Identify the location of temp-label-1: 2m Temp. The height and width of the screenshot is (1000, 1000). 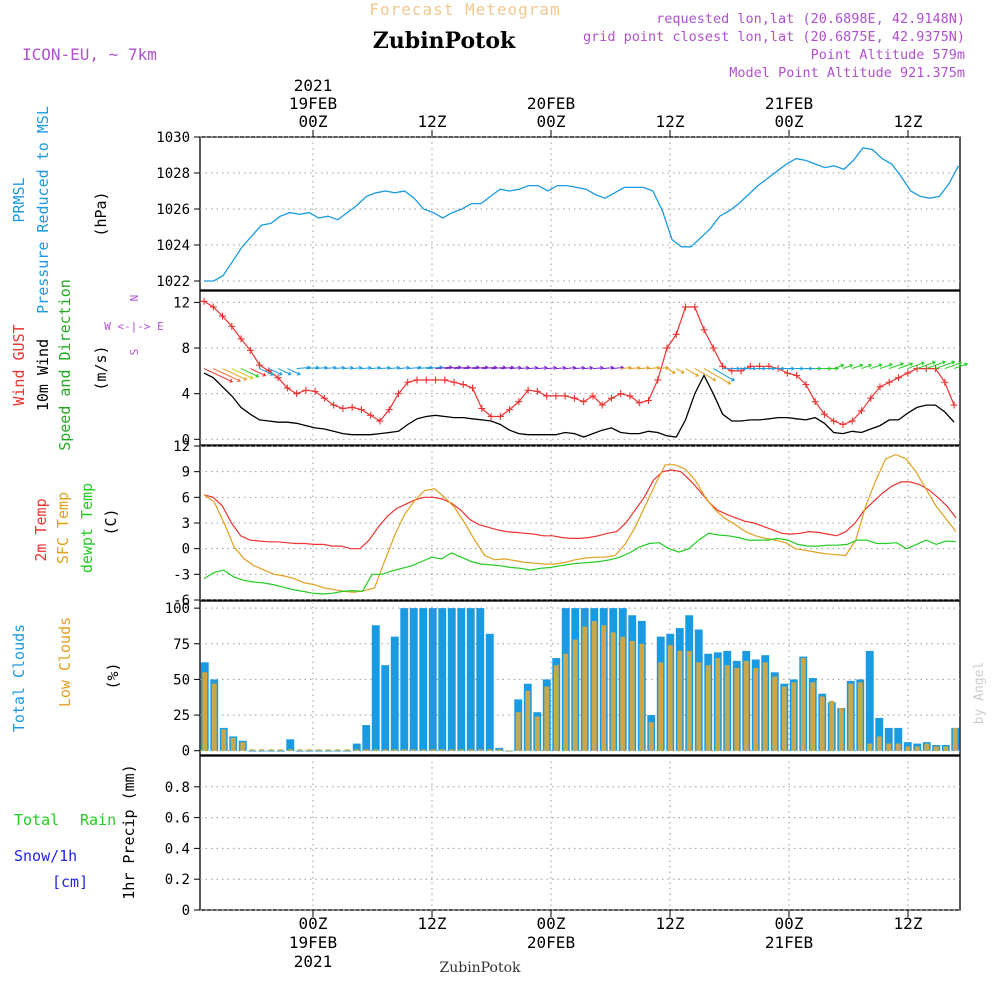
(41, 529).